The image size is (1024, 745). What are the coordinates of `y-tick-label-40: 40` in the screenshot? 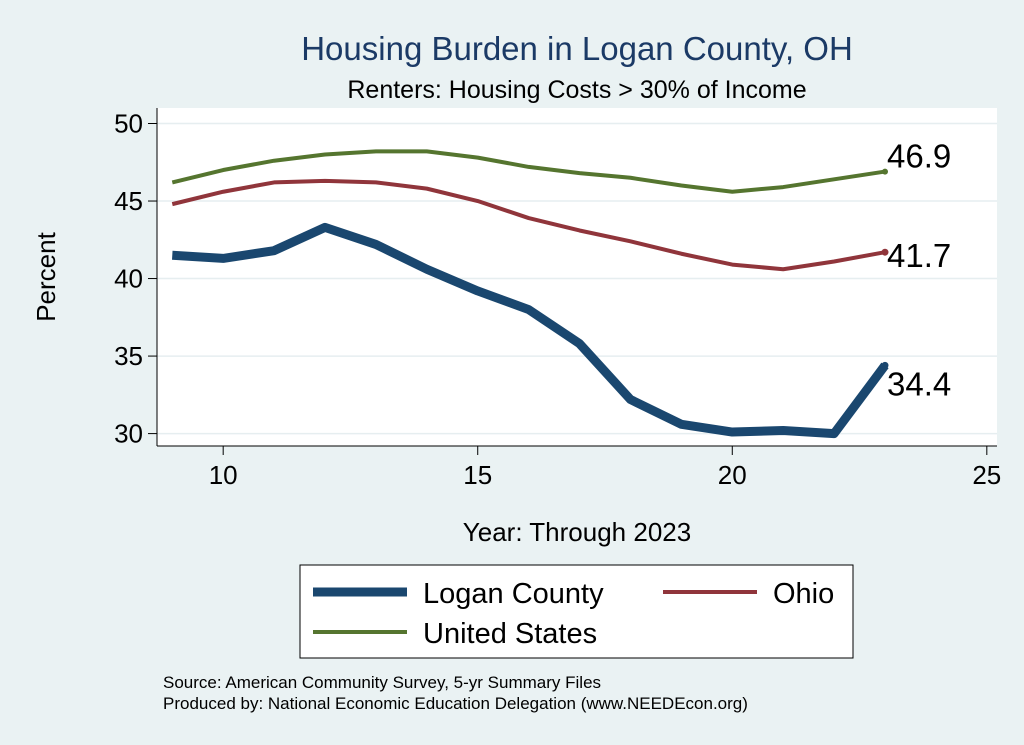 It's located at (128, 279).